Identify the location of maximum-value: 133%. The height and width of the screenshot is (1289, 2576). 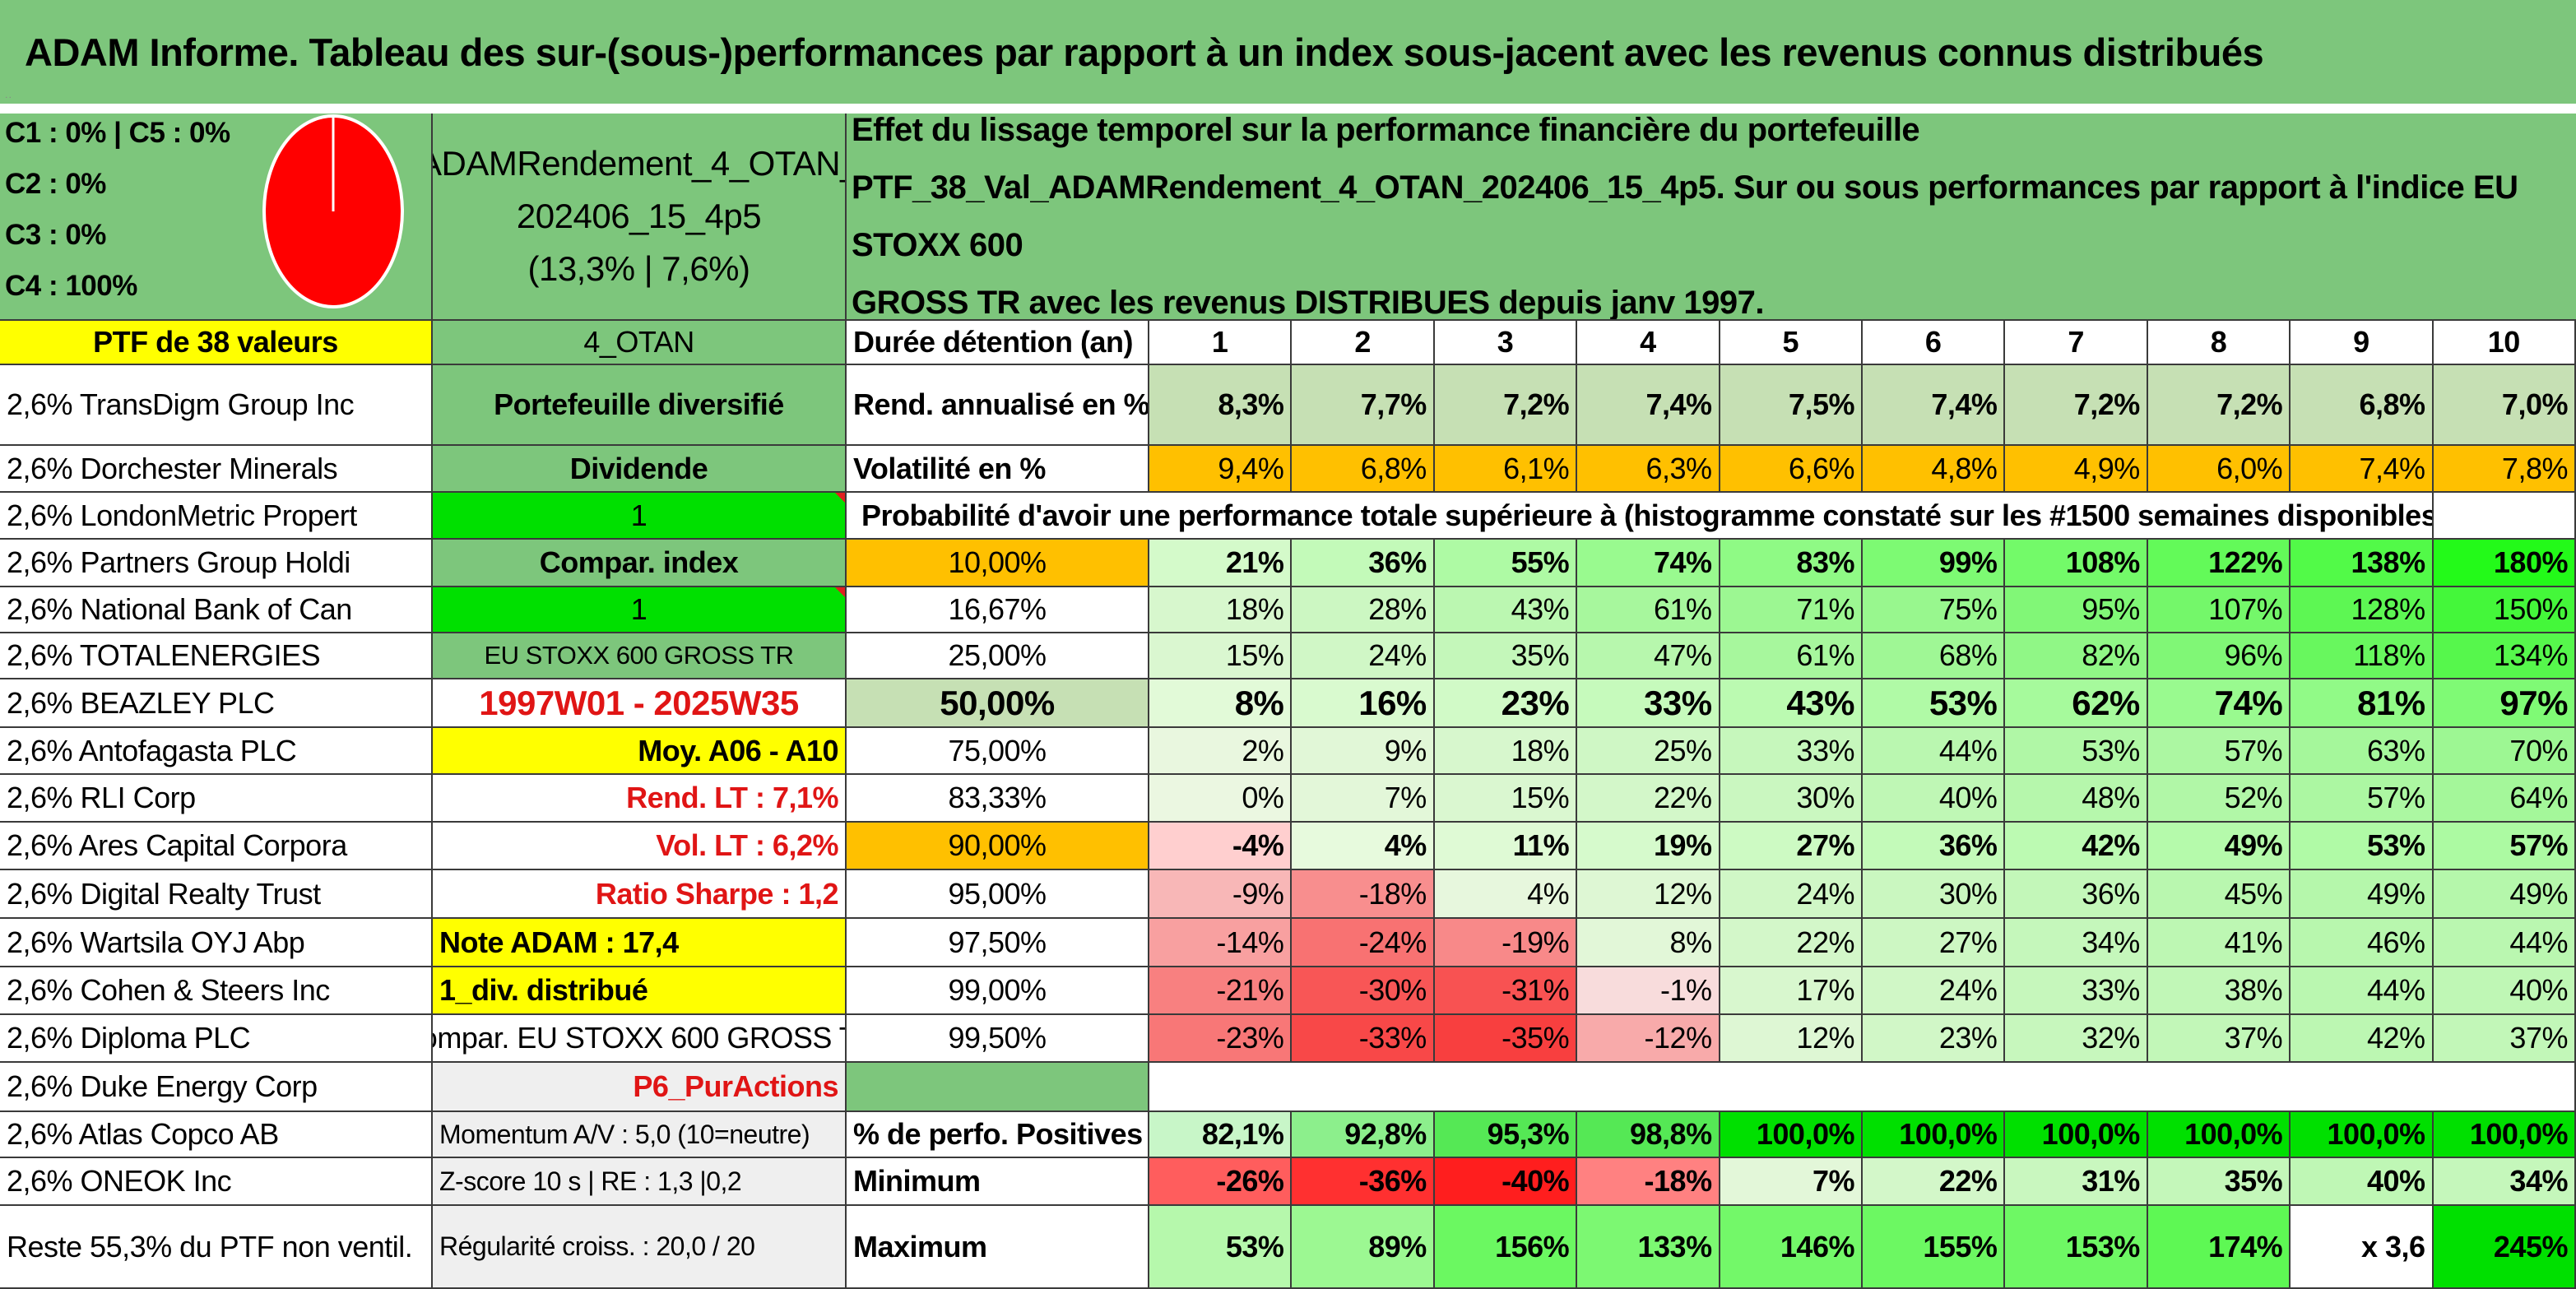
(1648, 1247).